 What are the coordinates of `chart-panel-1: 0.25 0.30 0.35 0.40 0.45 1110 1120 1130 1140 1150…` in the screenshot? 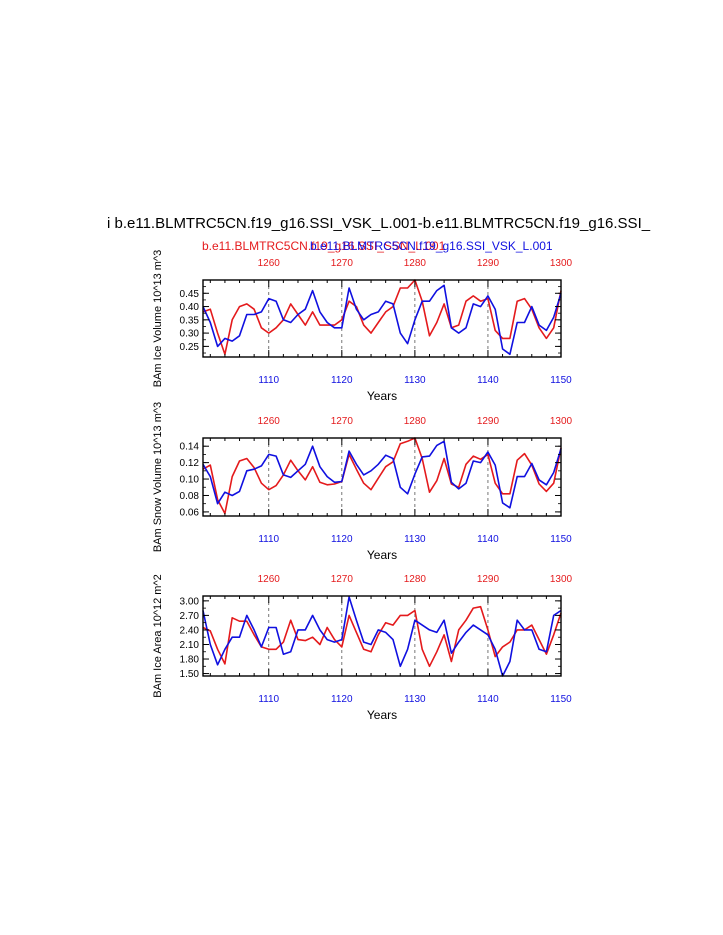 It's located at (362, 326).